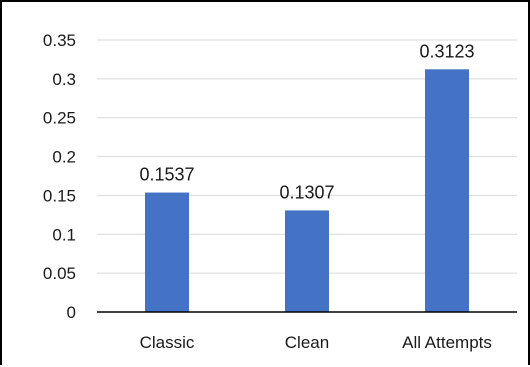 The image size is (530, 367). Describe the element at coordinates (64, 79) in the screenshot. I see `y-tick-label: 0.3` at that location.